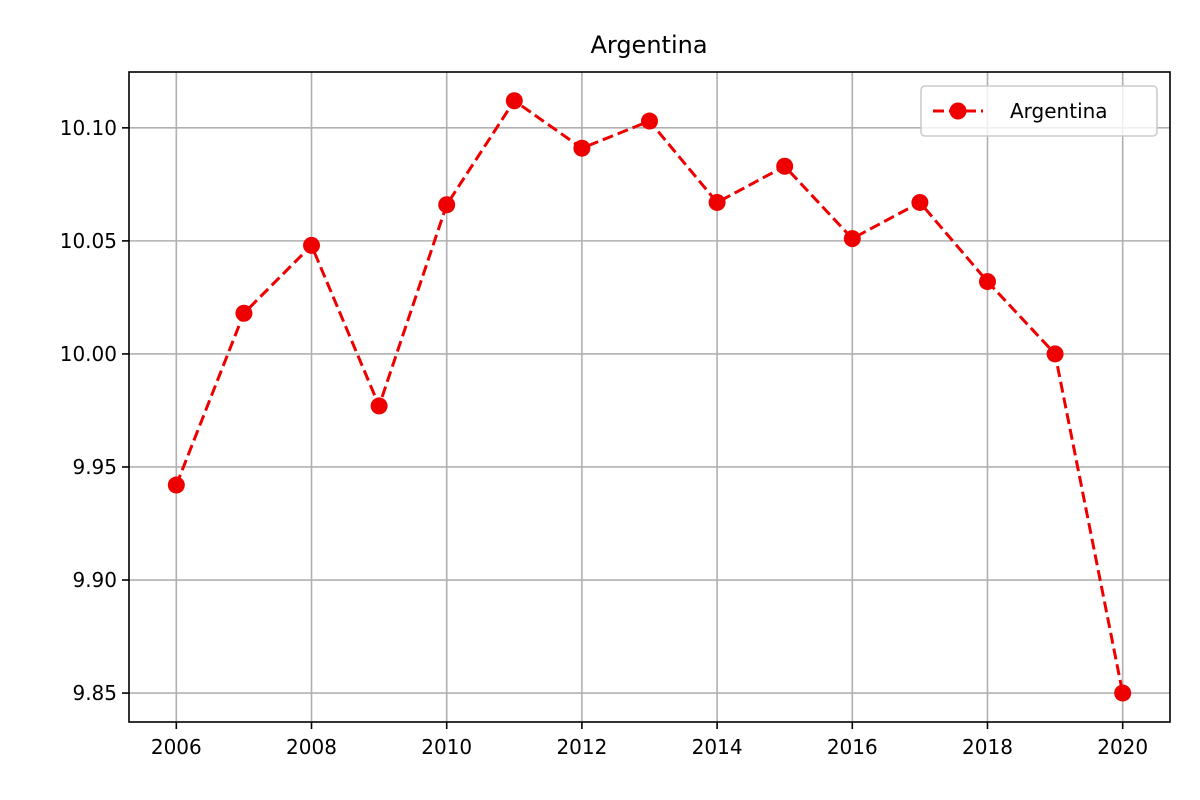  I want to click on x-tick-label: 2012, so click(581, 747).